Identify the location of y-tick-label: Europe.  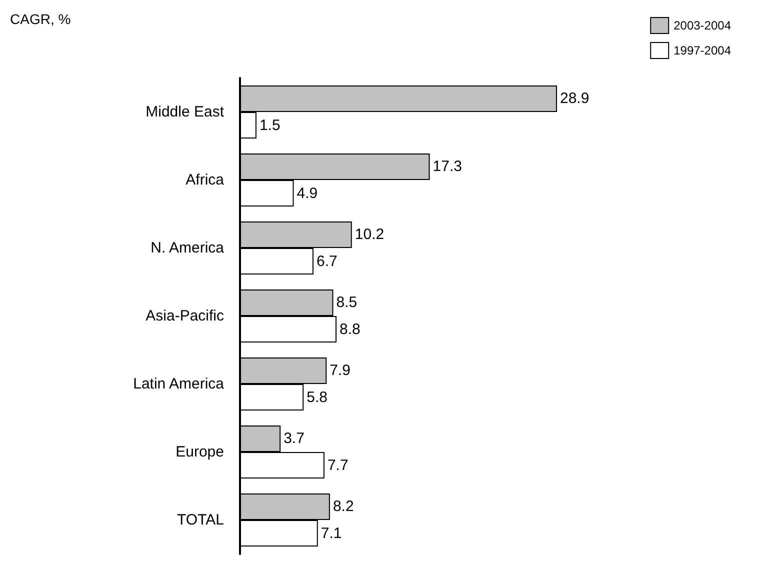
(200, 452).